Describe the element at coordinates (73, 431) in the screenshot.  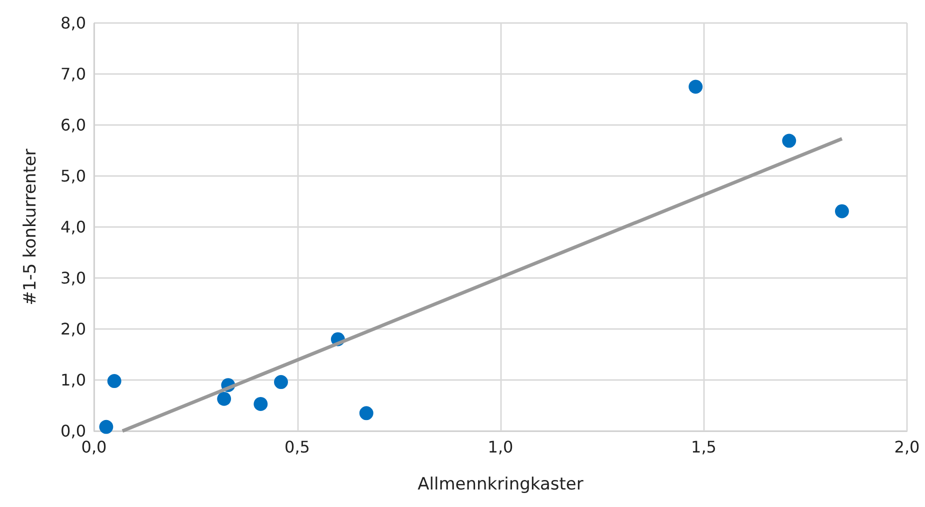
I see `y-tick-label: 0,0` at that location.